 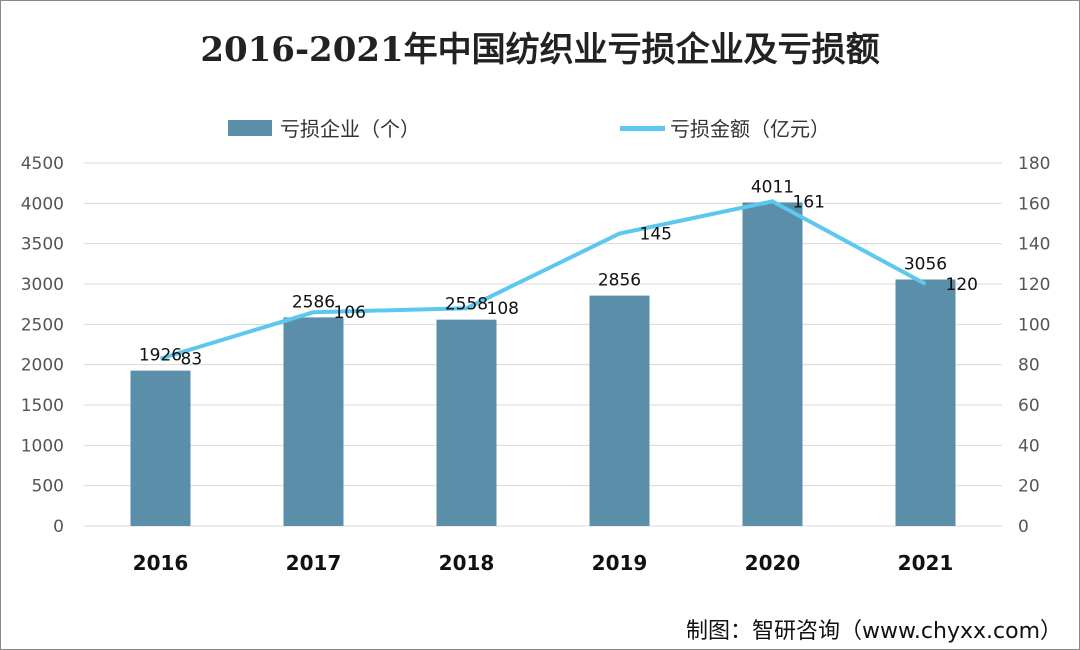 I want to click on y2-tick-label: 80, so click(x=1029, y=366).